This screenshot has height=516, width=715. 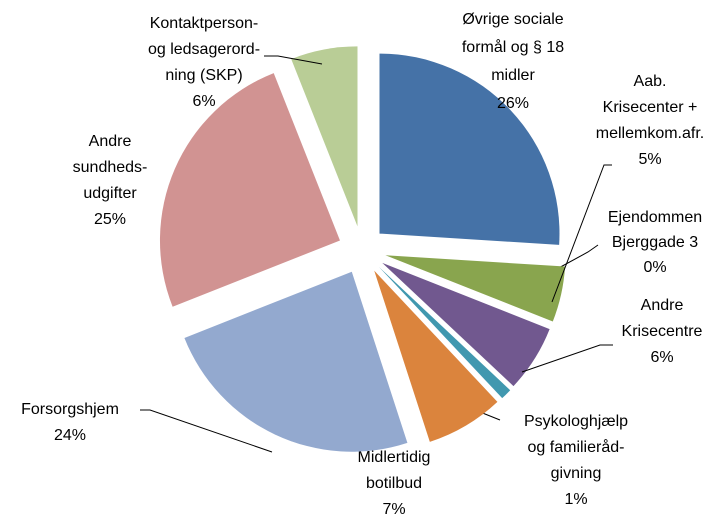 I want to click on slice-label: Aab., so click(x=650, y=81).